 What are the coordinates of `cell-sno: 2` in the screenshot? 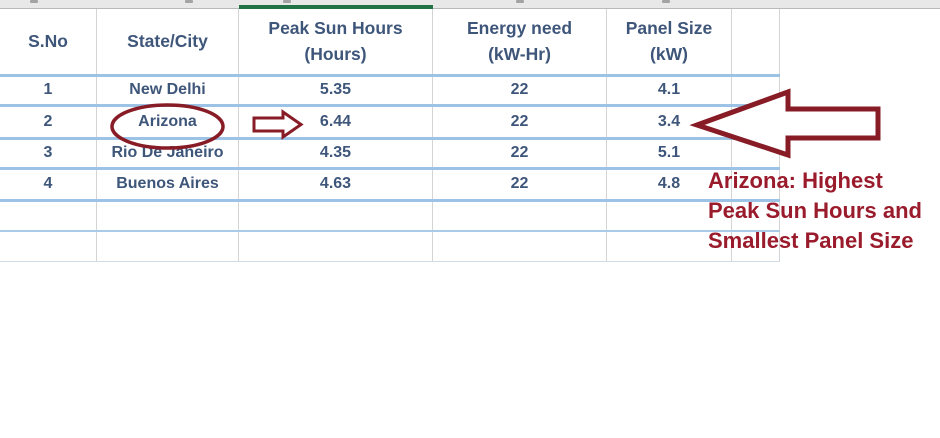 It's located at (48, 122).